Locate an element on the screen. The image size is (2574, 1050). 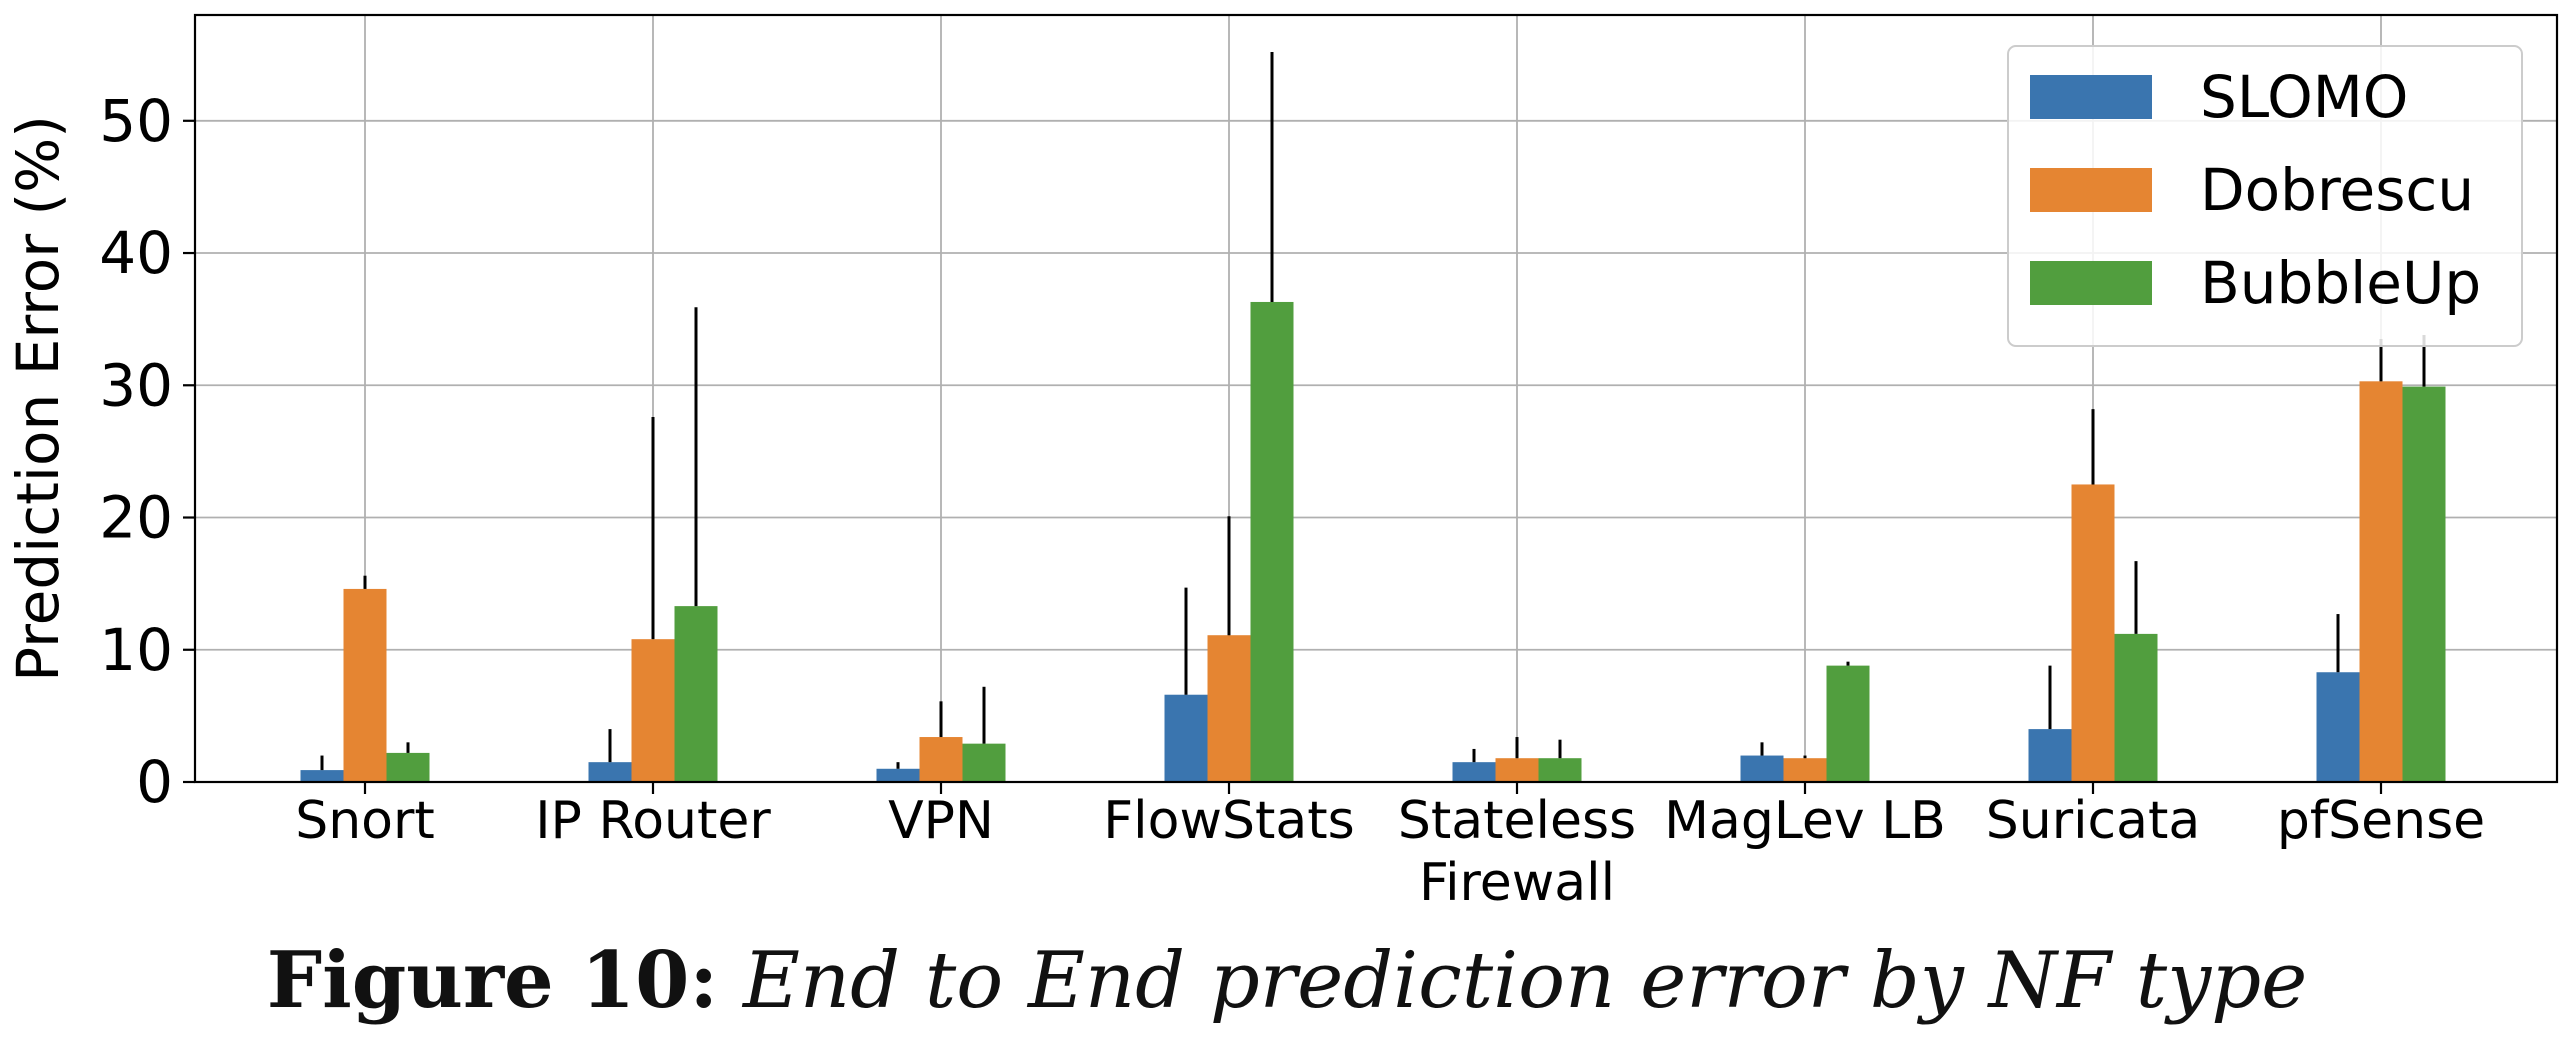
x-tick-label: VPN is located at coordinates (941, 821).